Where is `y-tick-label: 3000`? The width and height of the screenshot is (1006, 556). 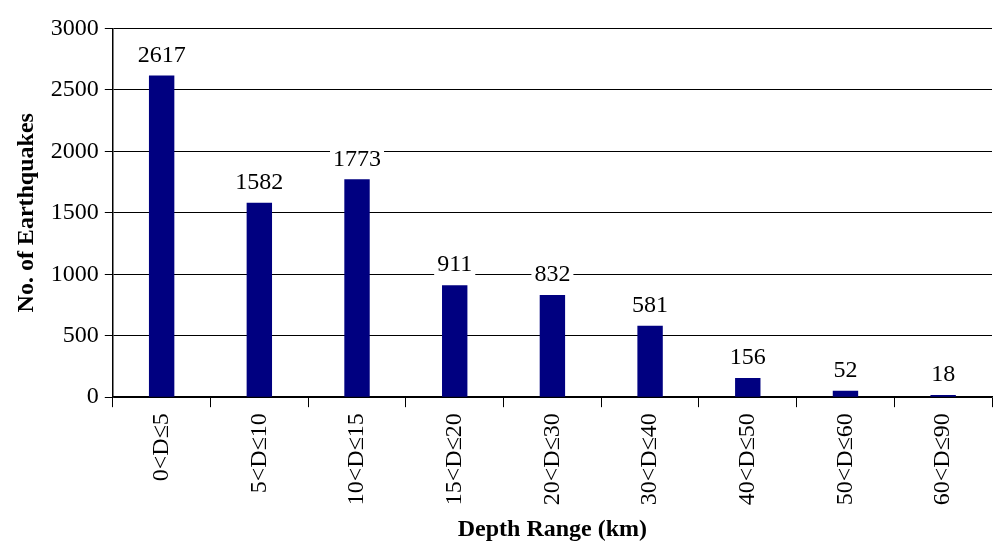 y-tick-label: 3000 is located at coordinates (74, 26).